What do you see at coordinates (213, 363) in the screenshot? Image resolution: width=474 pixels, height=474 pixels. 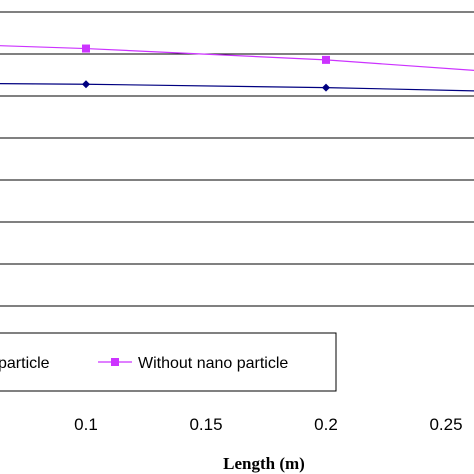 I see `legend-label-without-nano: Without nano particle` at bounding box center [213, 363].